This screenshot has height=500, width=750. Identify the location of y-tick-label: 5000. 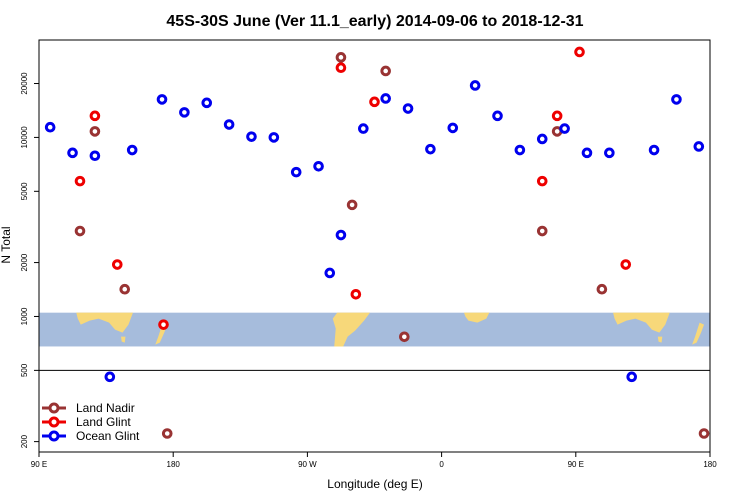
(24, 191).